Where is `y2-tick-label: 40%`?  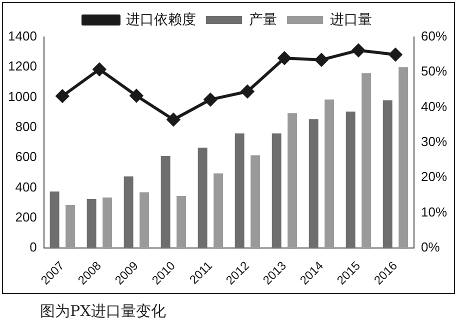
y2-tick-label: 40% is located at coordinates (434, 106).